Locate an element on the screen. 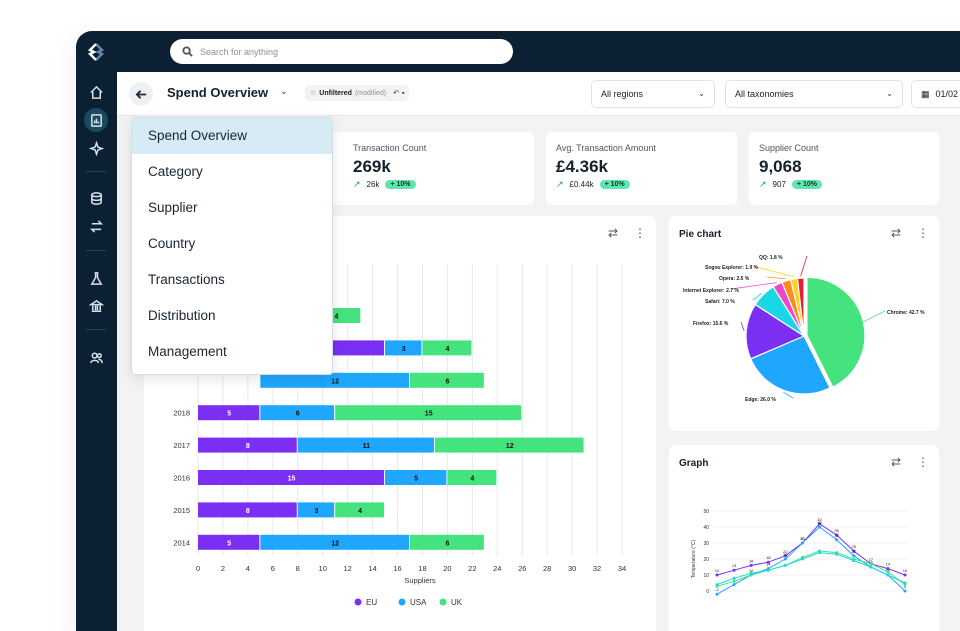 Image resolution: width=960 pixels, height=631 pixels. report-icon is located at coordinates (96, 120).